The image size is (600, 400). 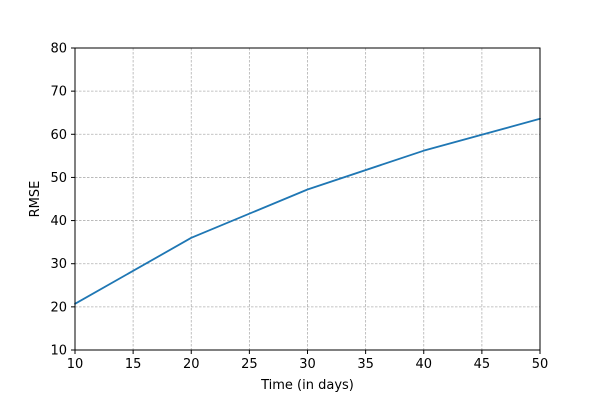 I want to click on y-axis-title: RMSE, so click(x=35, y=199).